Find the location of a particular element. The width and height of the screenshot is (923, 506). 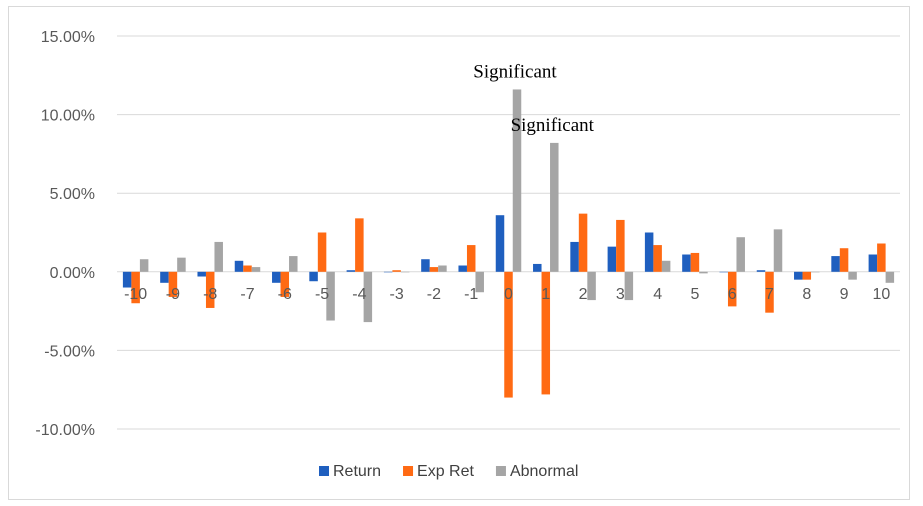

bar-abnormal--2 is located at coordinates (442, 268).